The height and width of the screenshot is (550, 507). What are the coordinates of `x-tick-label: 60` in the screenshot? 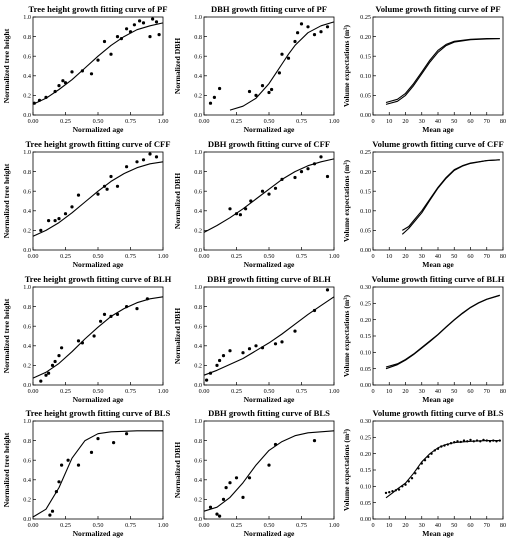 It's located at (470, 391).